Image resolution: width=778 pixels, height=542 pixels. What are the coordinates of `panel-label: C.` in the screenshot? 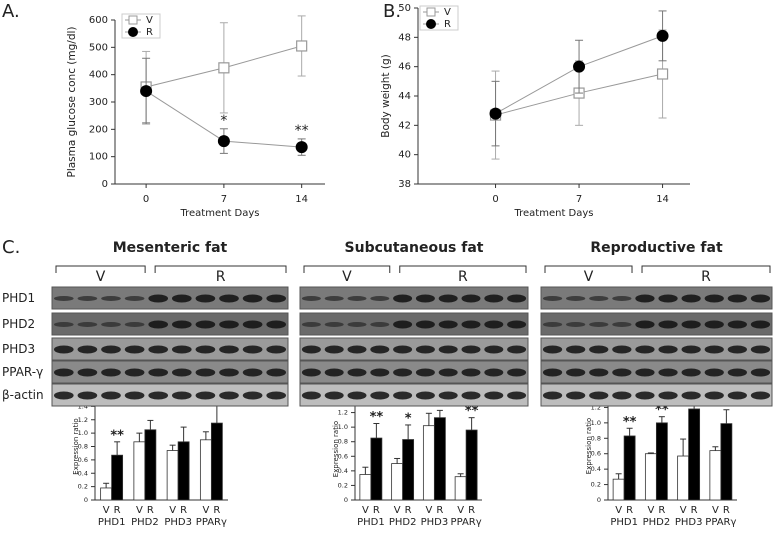 It's located at (11, 247).